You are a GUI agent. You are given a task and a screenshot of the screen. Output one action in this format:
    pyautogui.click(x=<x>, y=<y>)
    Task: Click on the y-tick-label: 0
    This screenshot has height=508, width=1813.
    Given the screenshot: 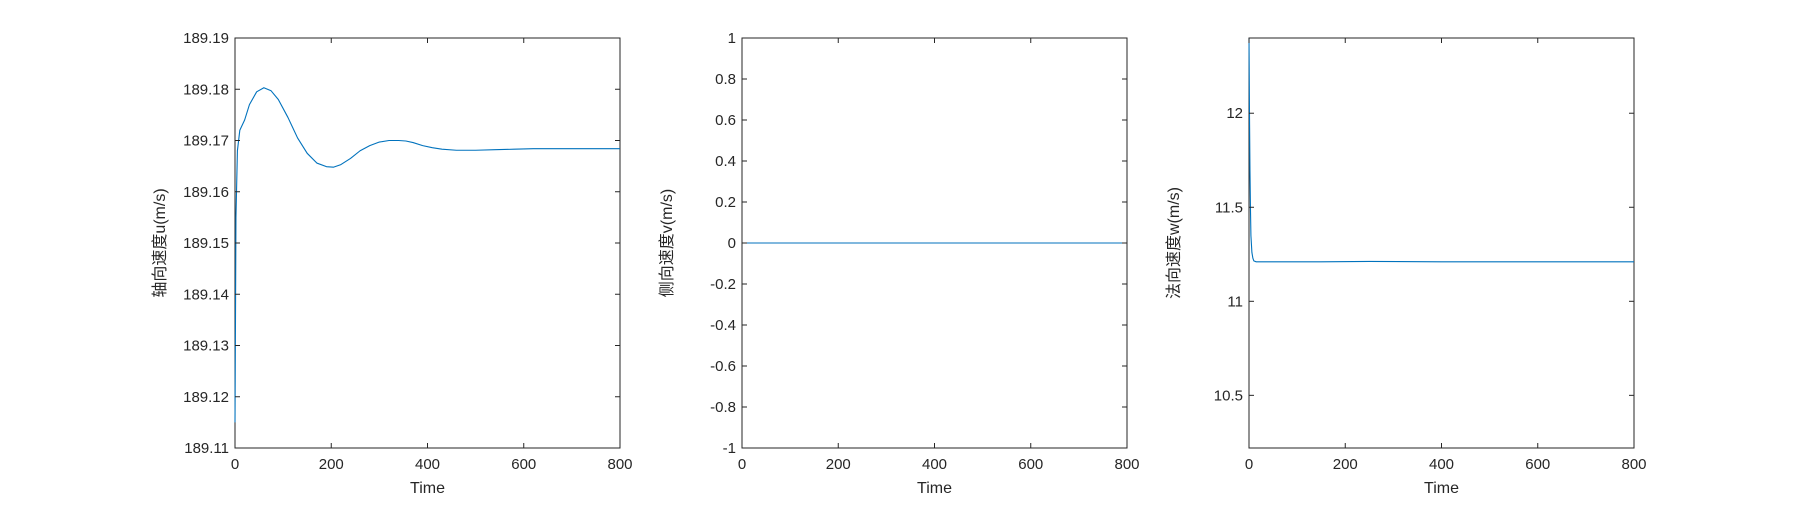 What is the action you would take?
    pyautogui.click(x=732, y=243)
    